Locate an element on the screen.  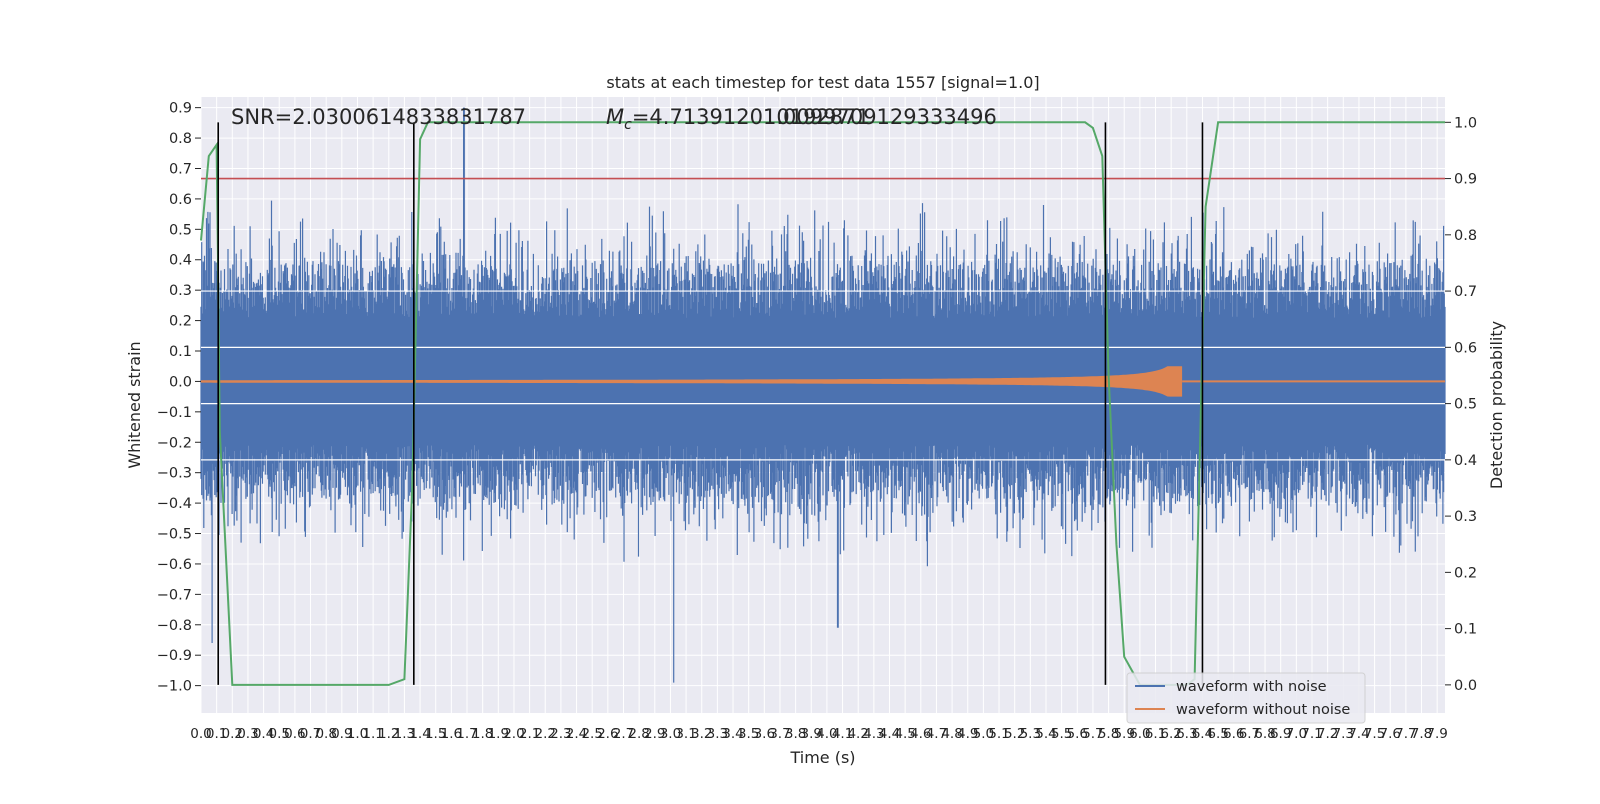
snr-annotation: SNR=2.0300614833831787 is located at coordinates (378, 117).